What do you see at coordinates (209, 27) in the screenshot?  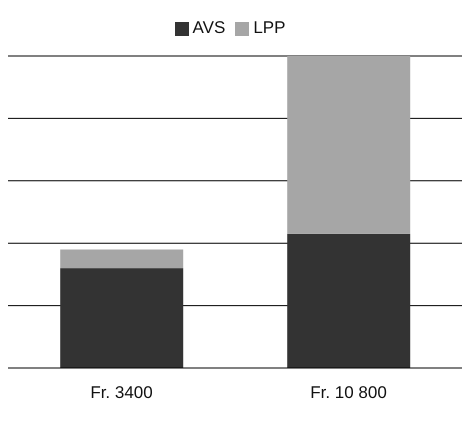 I see `legend-label: AVS` at bounding box center [209, 27].